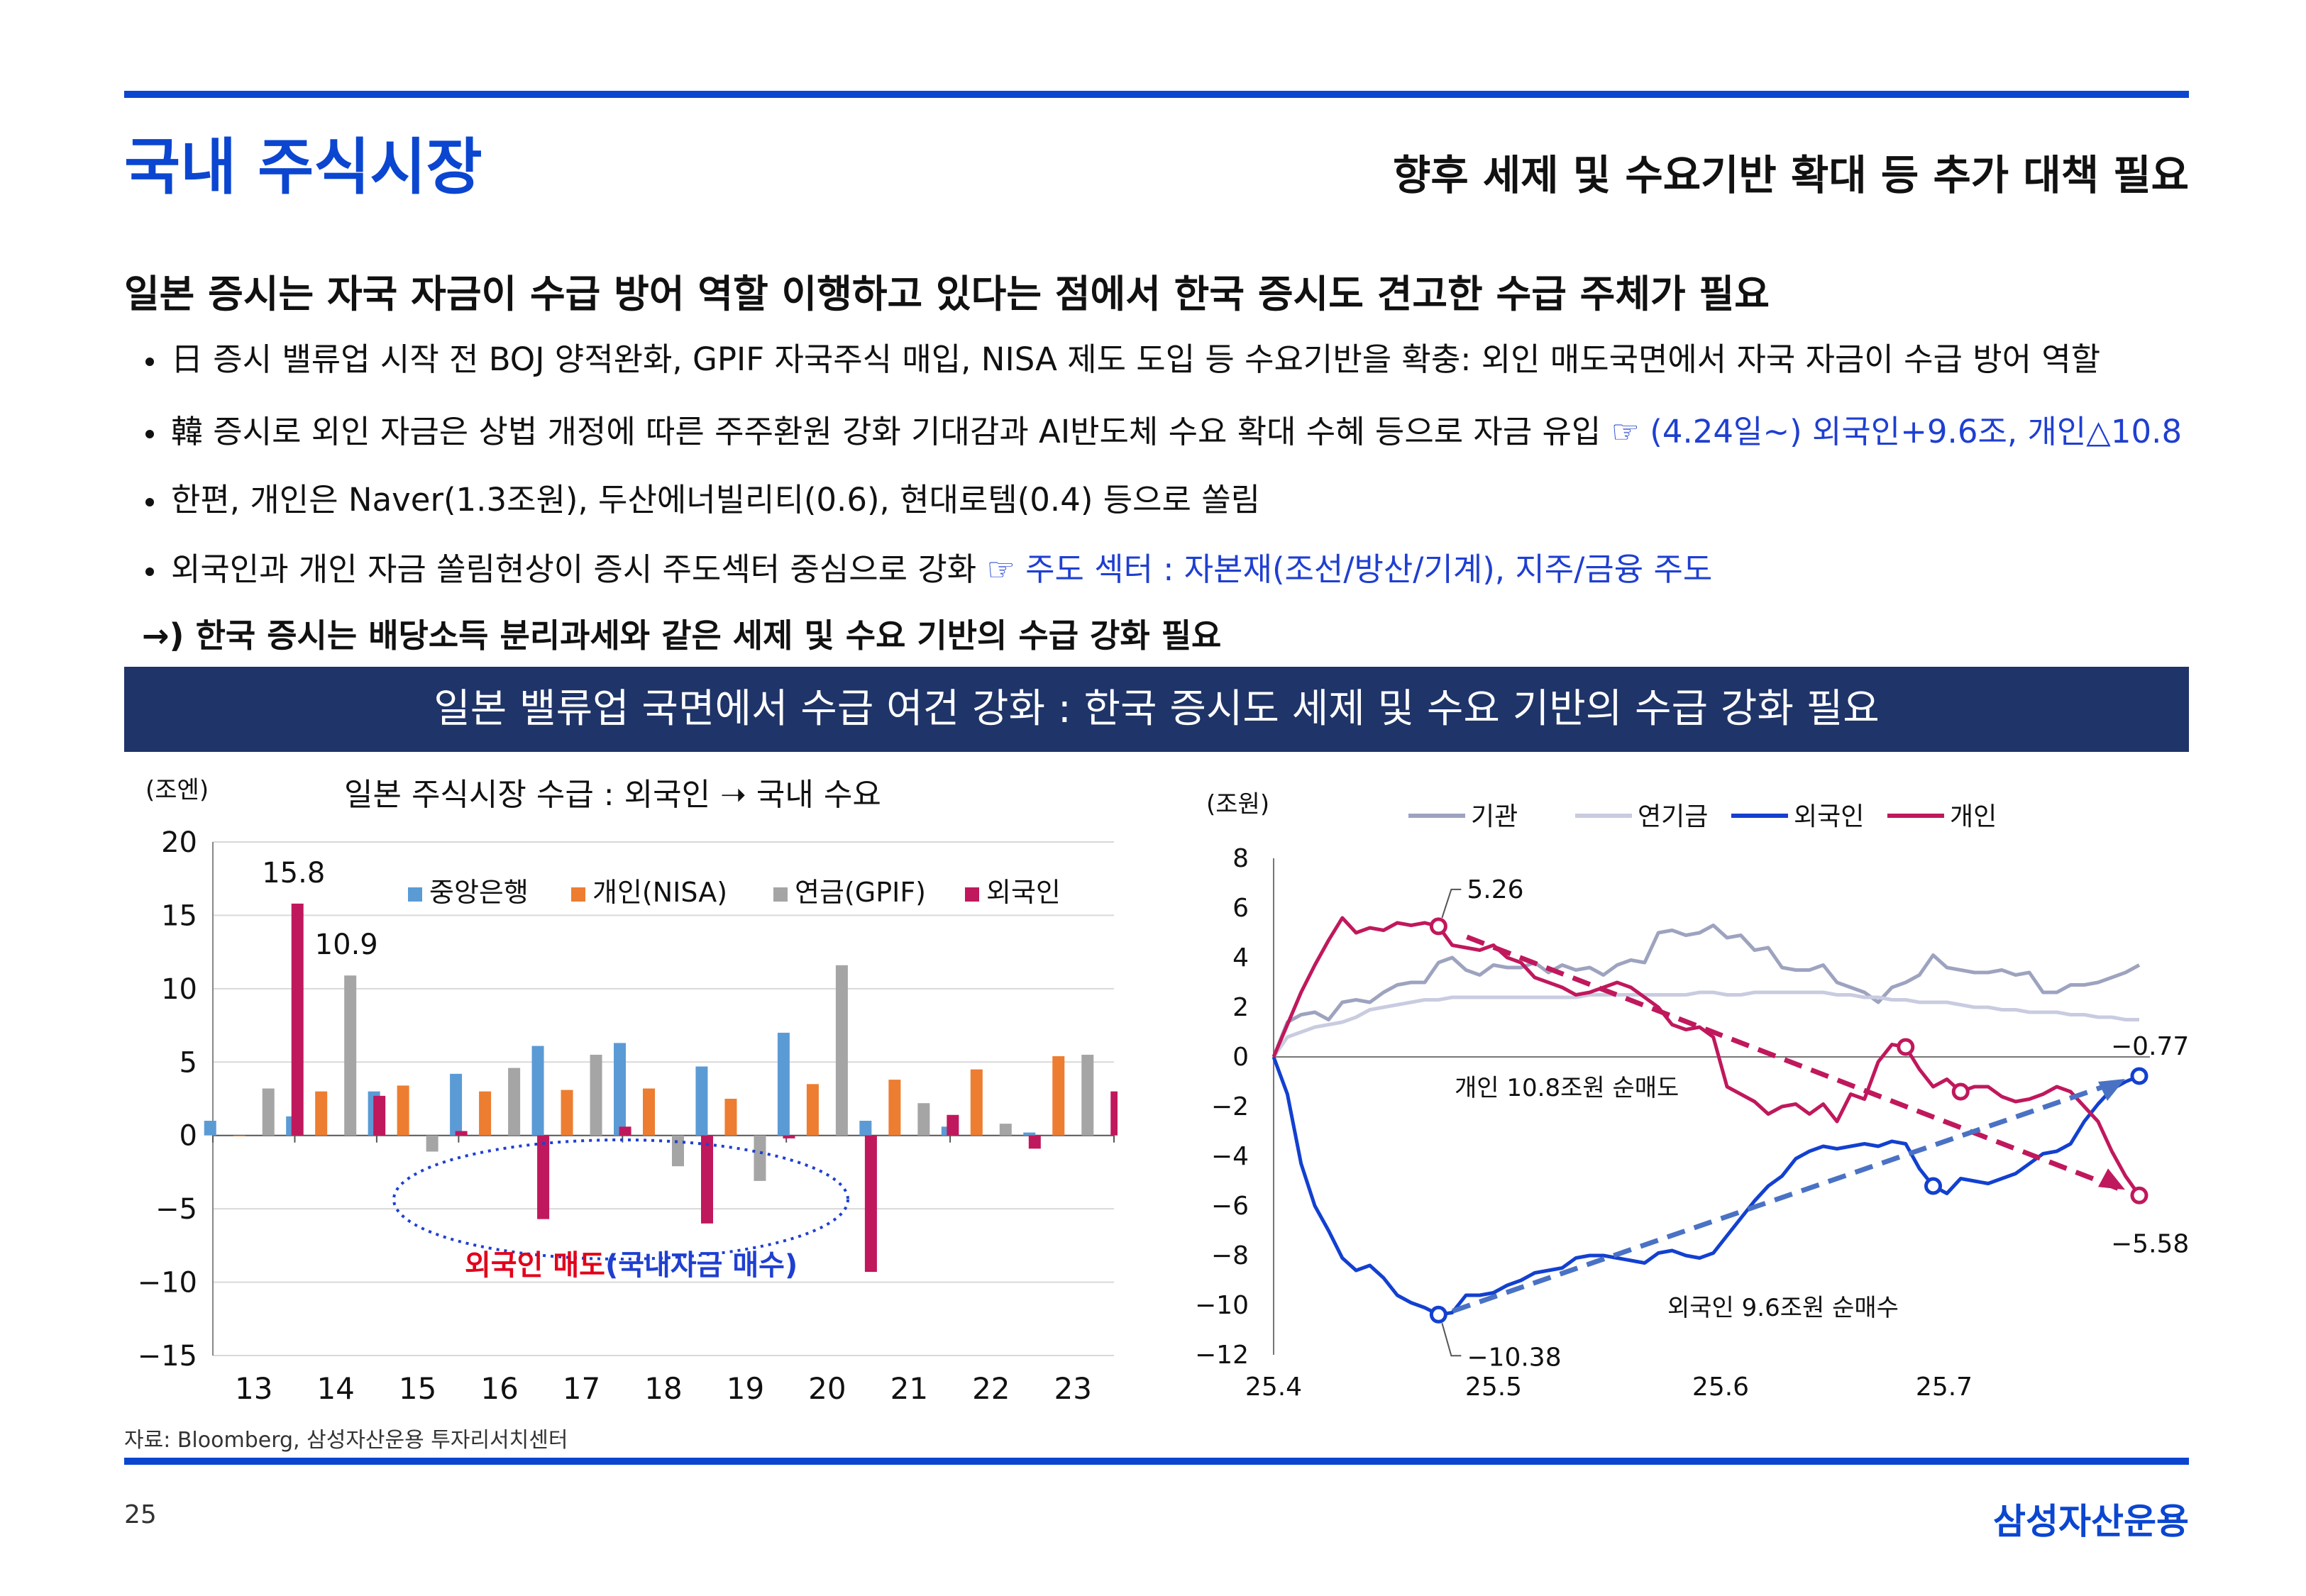 The width and height of the screenshot is (2306, 1596). Describe the element at coordinates (1023, 892) in the screenshot. I see `legend-label: 외국인` at that location.